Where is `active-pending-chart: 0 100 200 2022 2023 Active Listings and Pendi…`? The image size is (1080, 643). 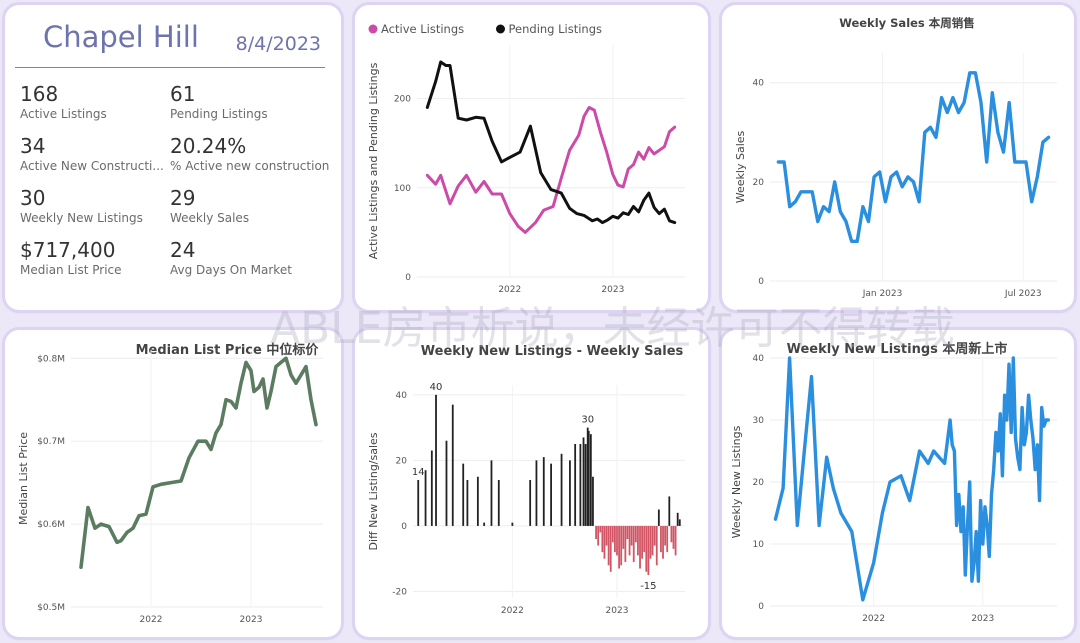
active-pending-chart: 0 100 200 2022 2023 Active Listings and Pendi… is located at coordinates (526, 158).